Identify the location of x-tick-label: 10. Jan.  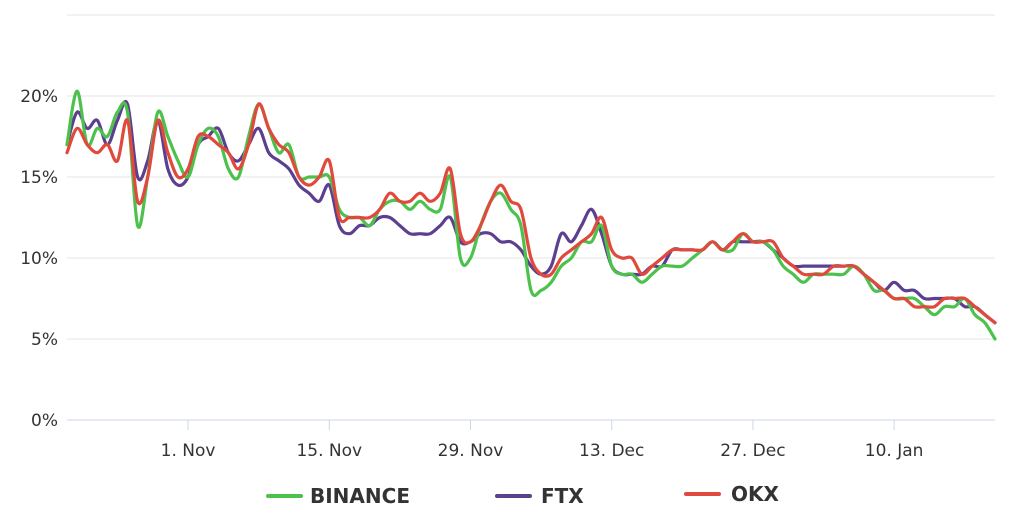
(894, 451).